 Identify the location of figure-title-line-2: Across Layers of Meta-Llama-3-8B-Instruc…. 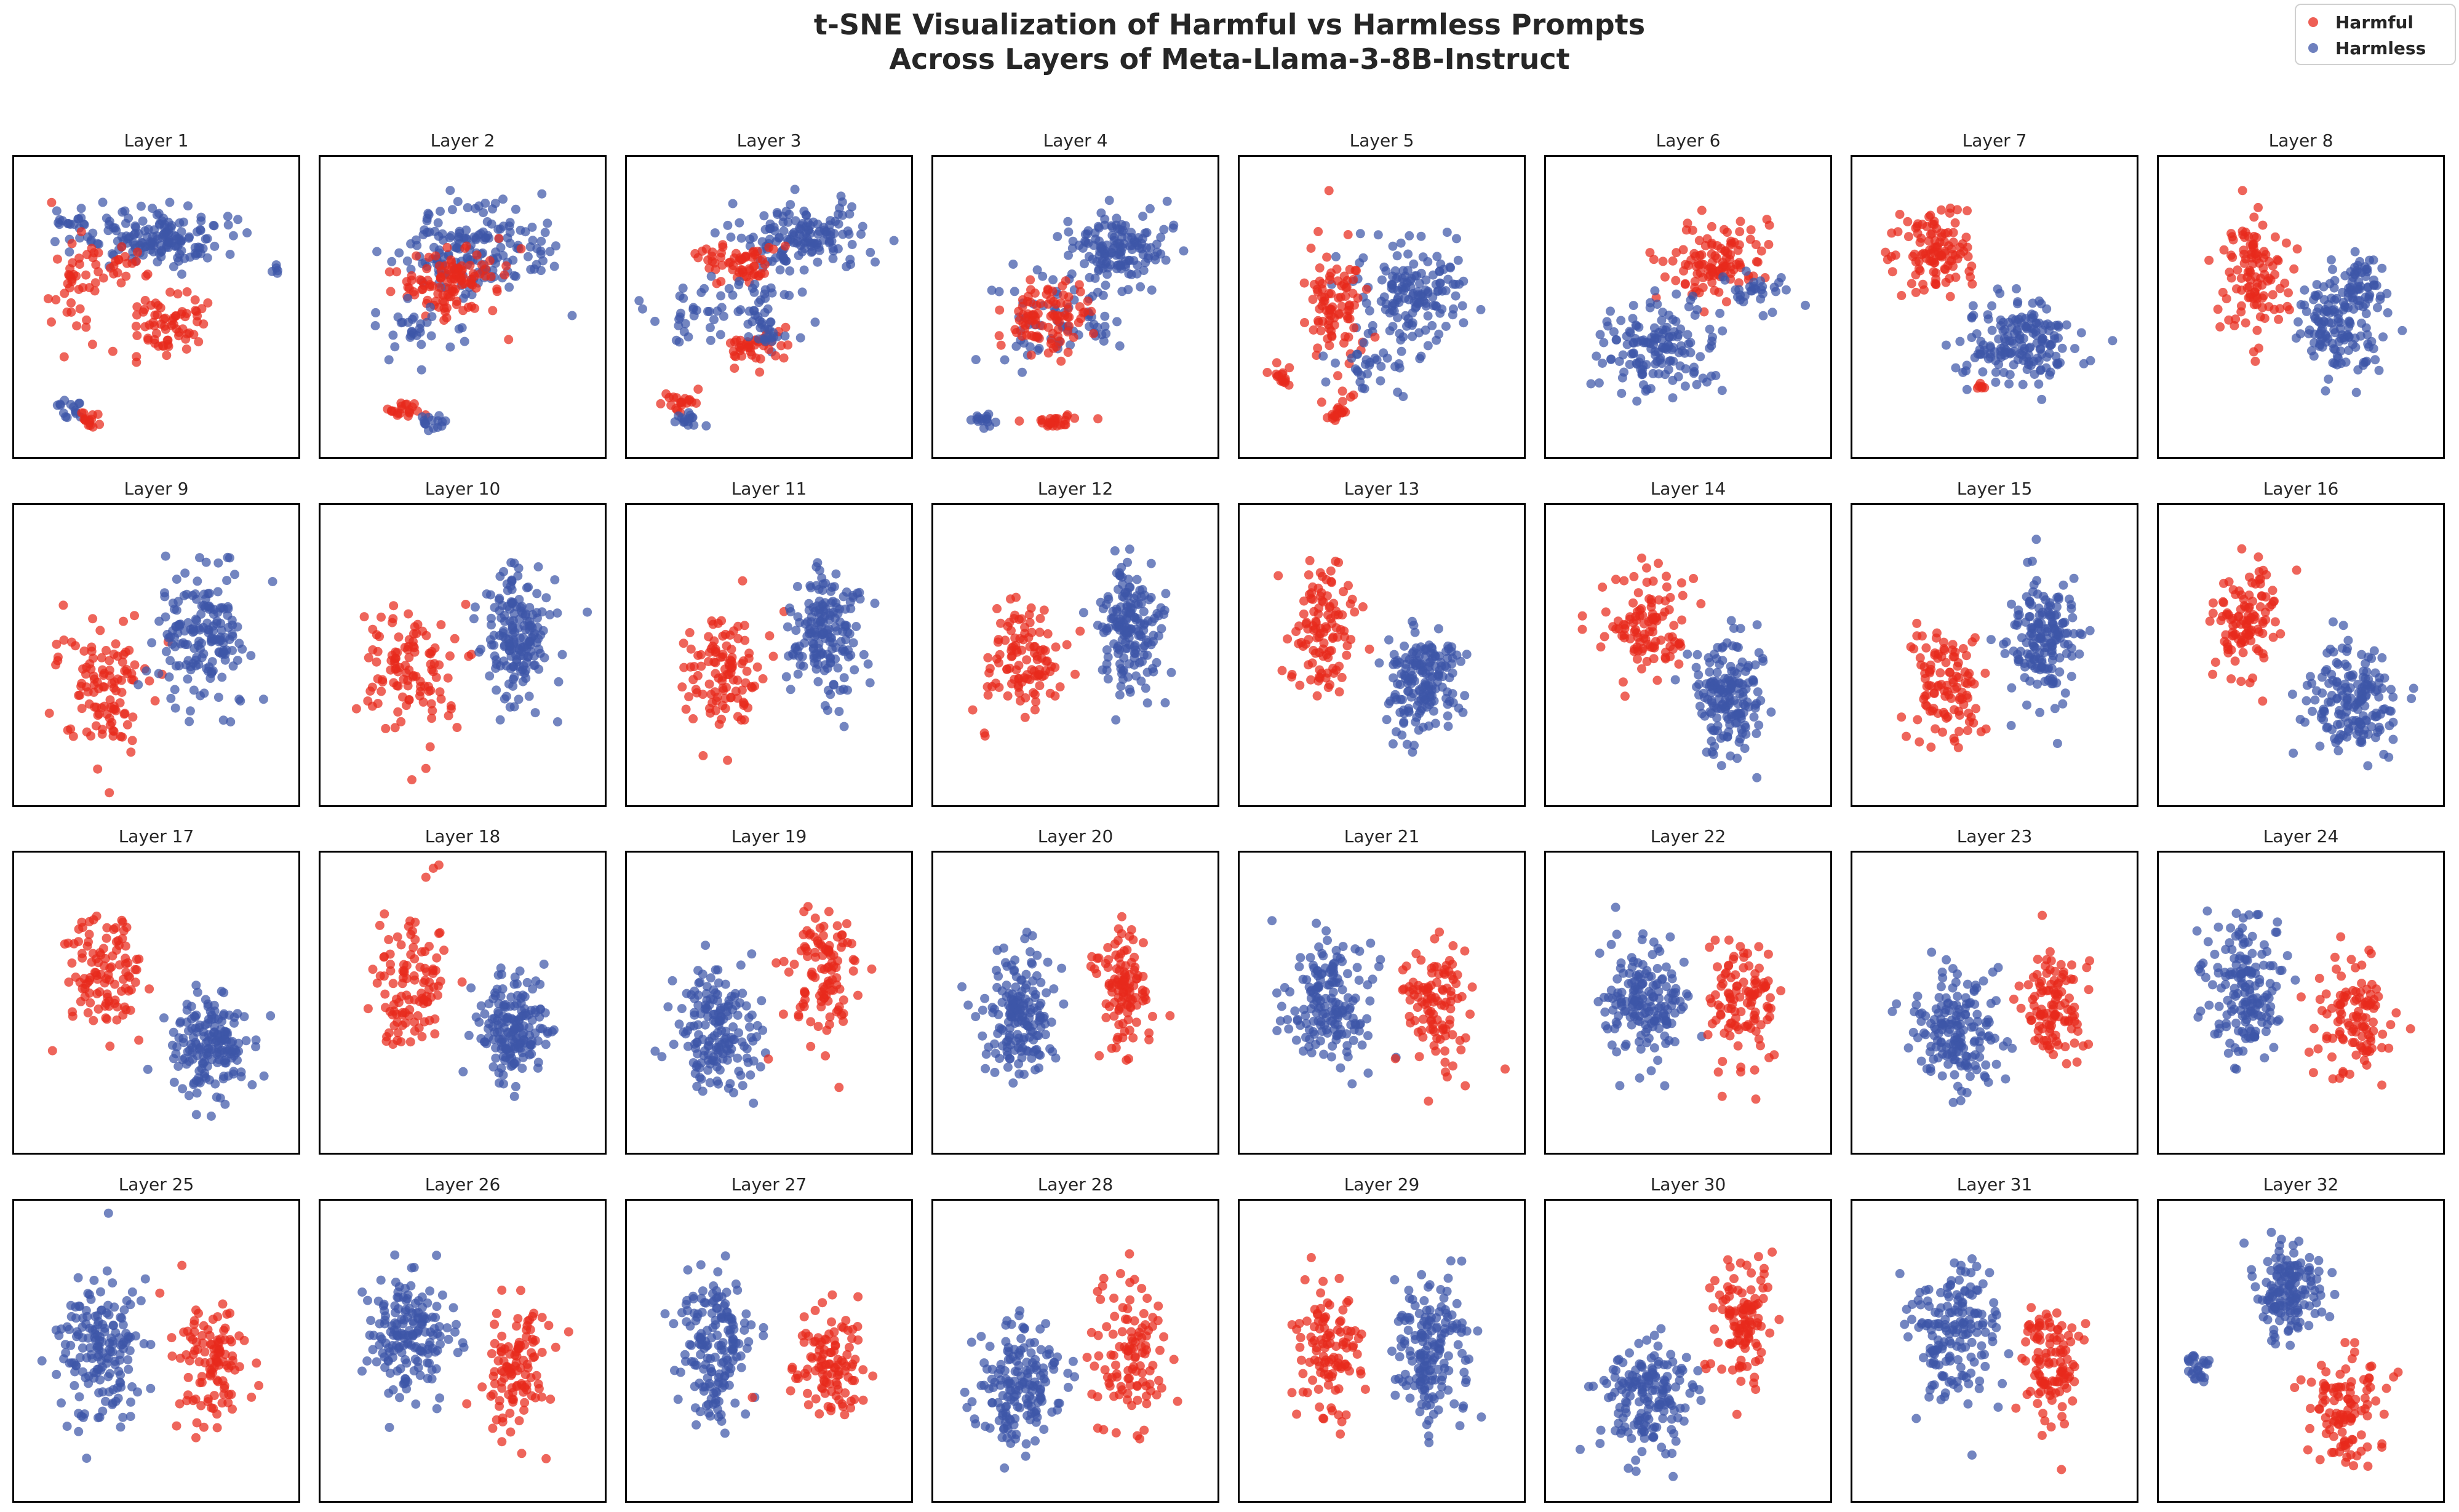
(1229, 59).